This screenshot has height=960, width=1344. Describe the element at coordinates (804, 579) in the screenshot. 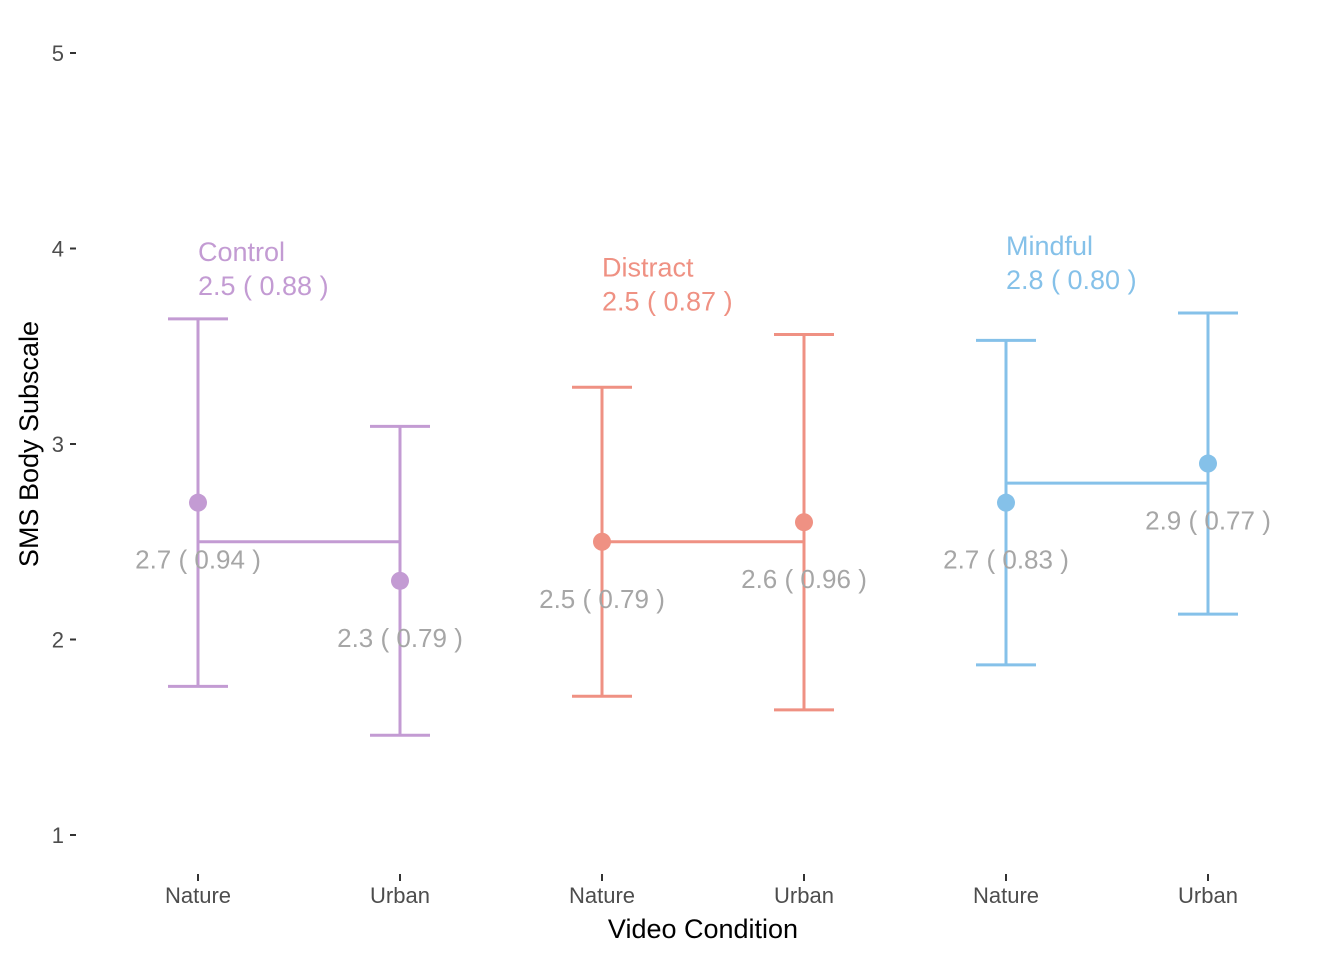

I see `point-label: 2.6 ( 0.96 )` at that location.